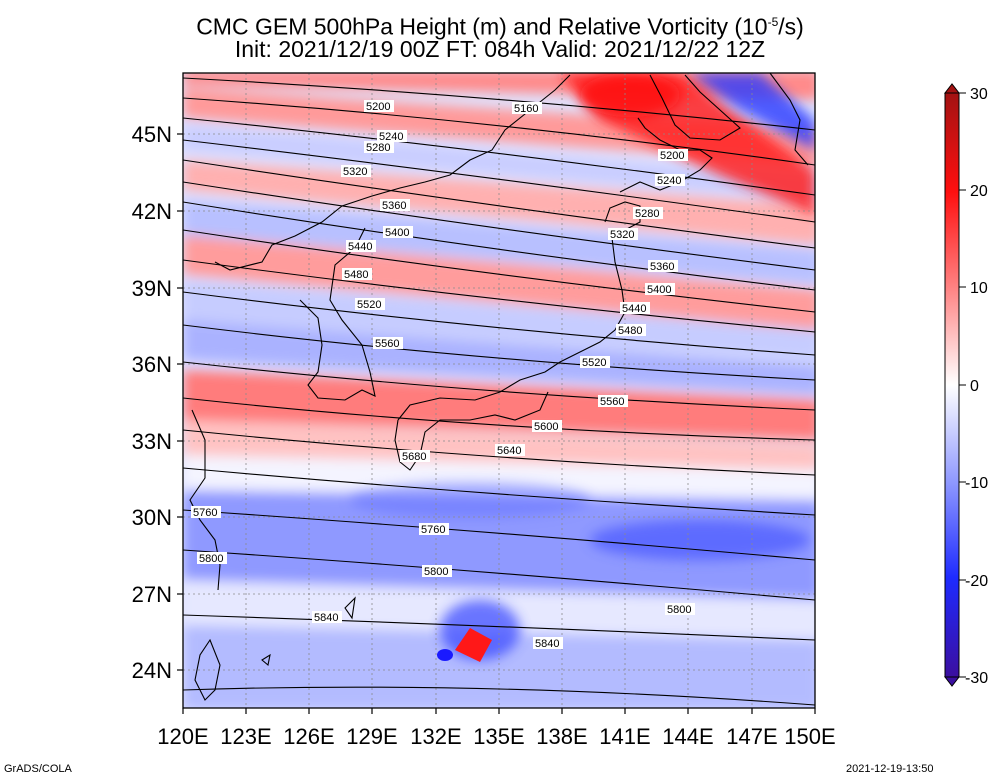 The height and width of the screenshot is (779, 1000). What do you see at coordinates (414, 457) in the screenshot?
I see `contour-label: 5680` at bounding box center [414, 457].